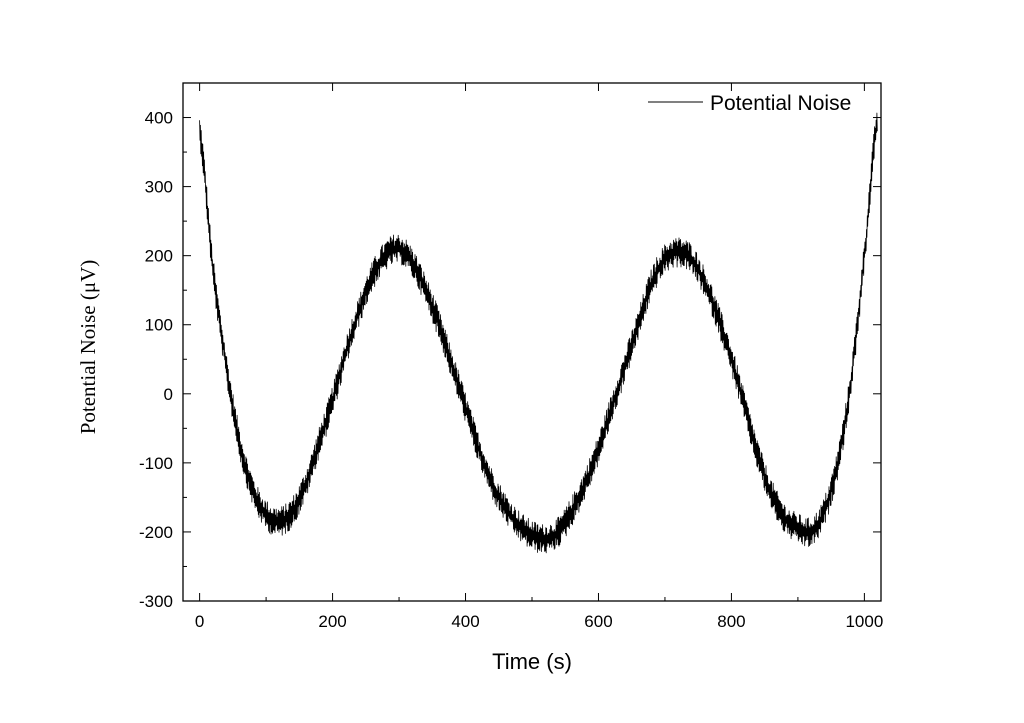  What do you see at coordinates (159, 325) in the screenshot?
I see `y-tick-label: 100` at bounding box center [159, 325].